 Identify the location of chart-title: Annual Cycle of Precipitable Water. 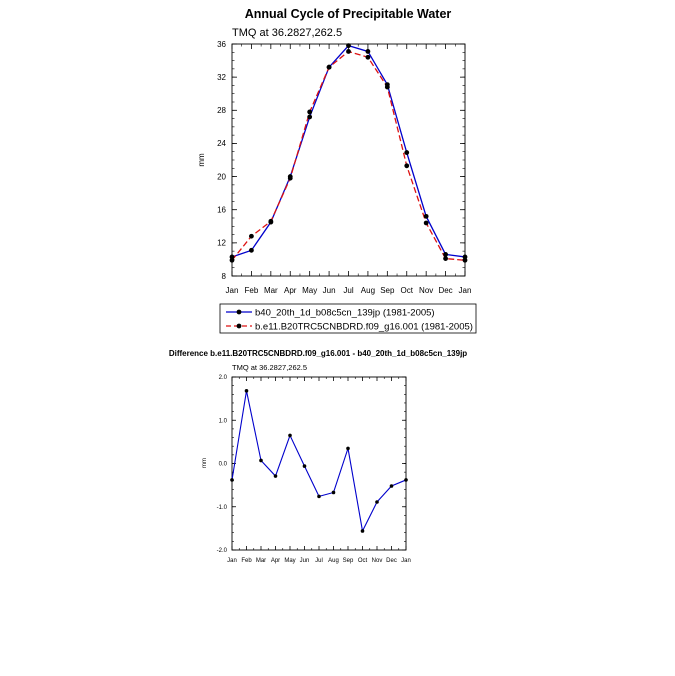
(348, 14).